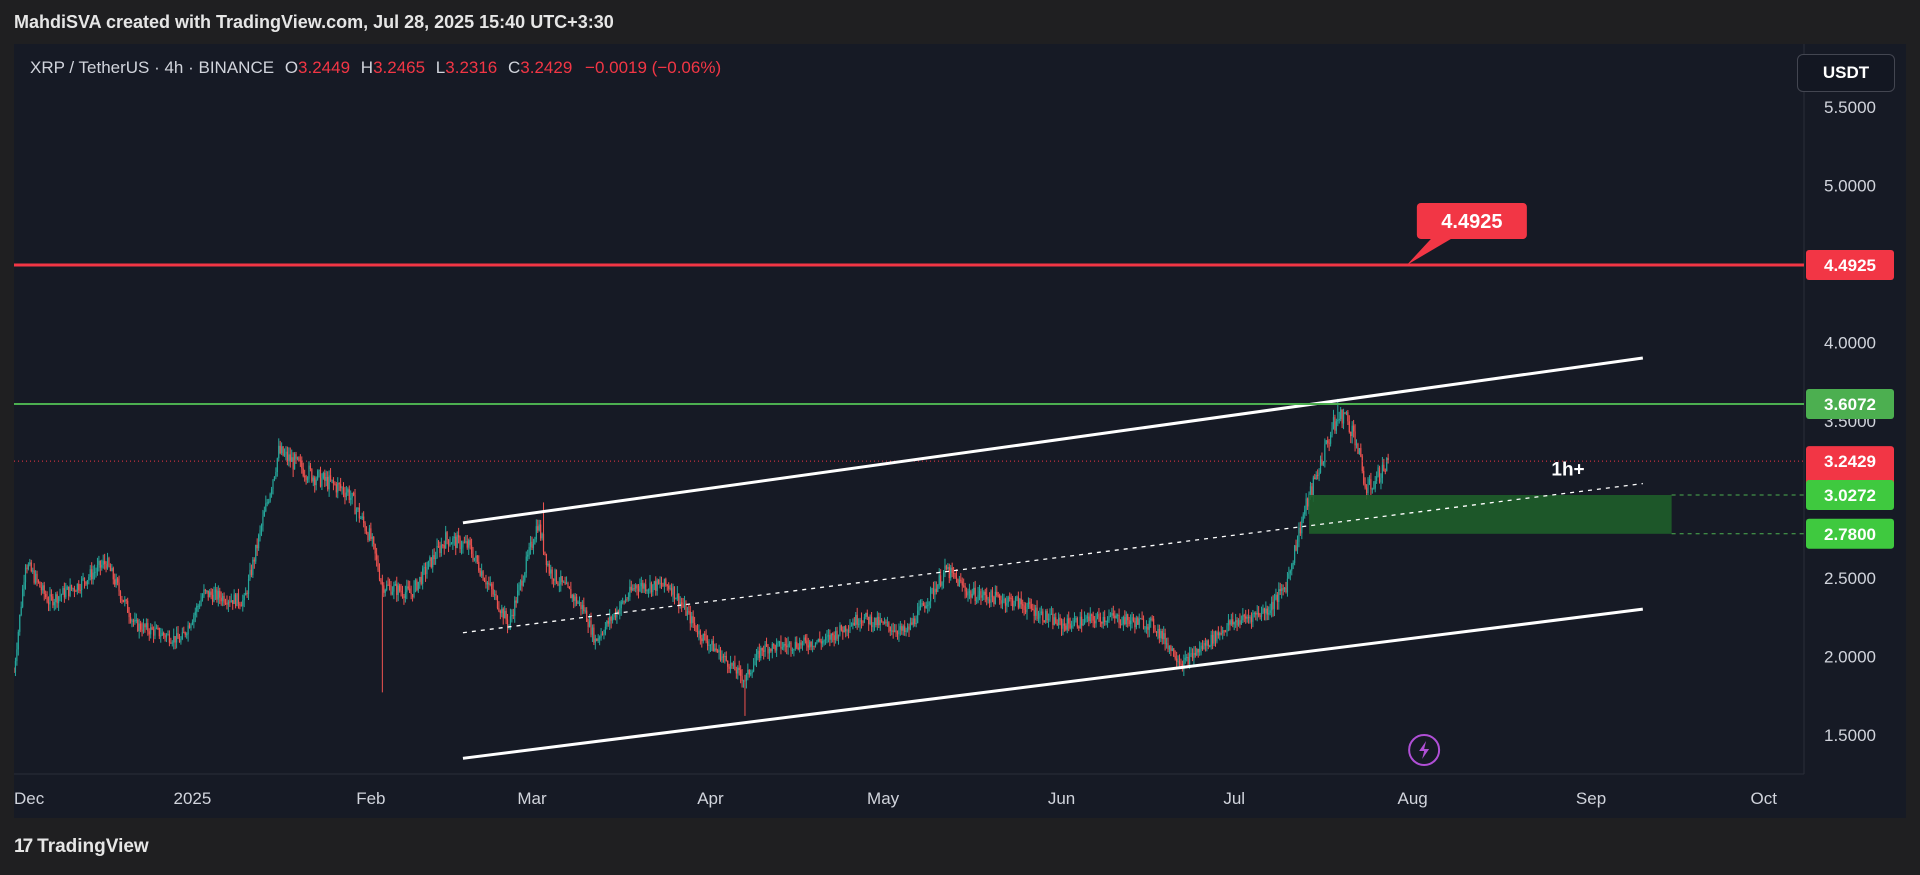 This screenshot has width=1920, height=875. Describe the element at coordinates (81, 847) in the screenshot. I see `tradingview-logo: 17 TradingView` at that location.